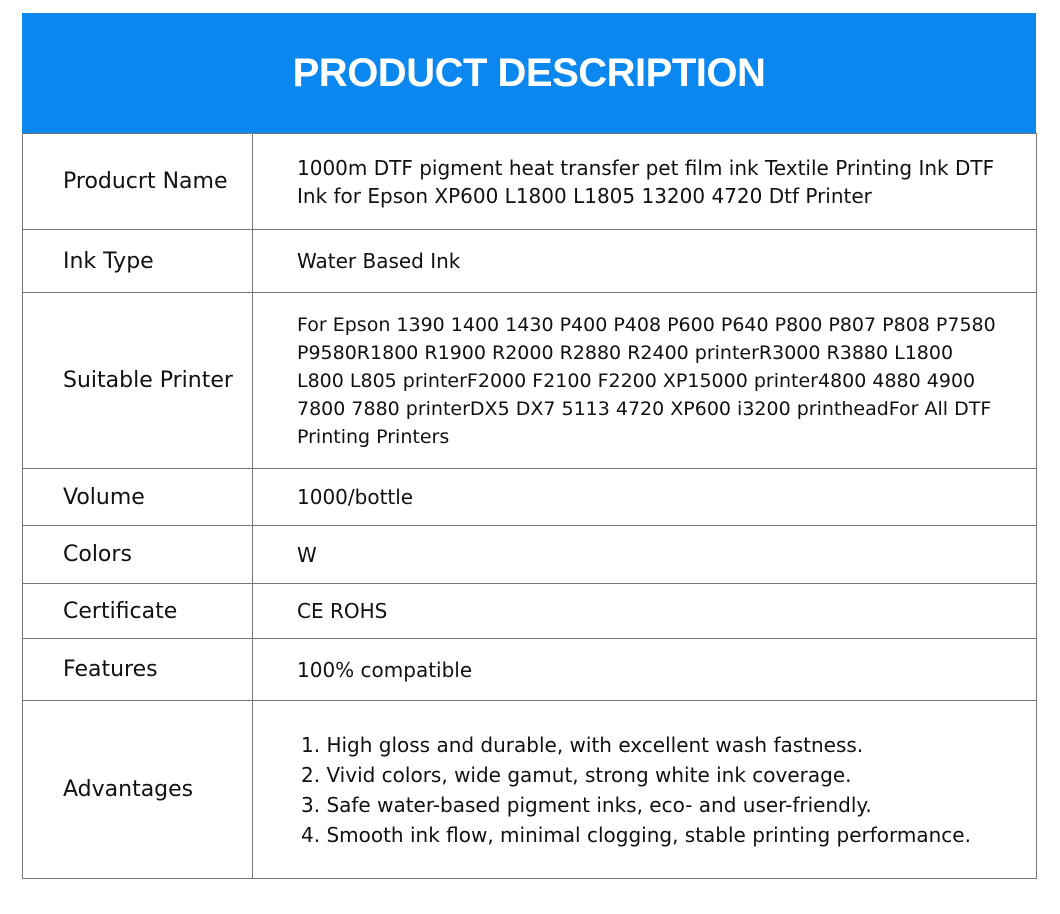  I want to click on row-value: 1000/bottle, so click(644, 497).